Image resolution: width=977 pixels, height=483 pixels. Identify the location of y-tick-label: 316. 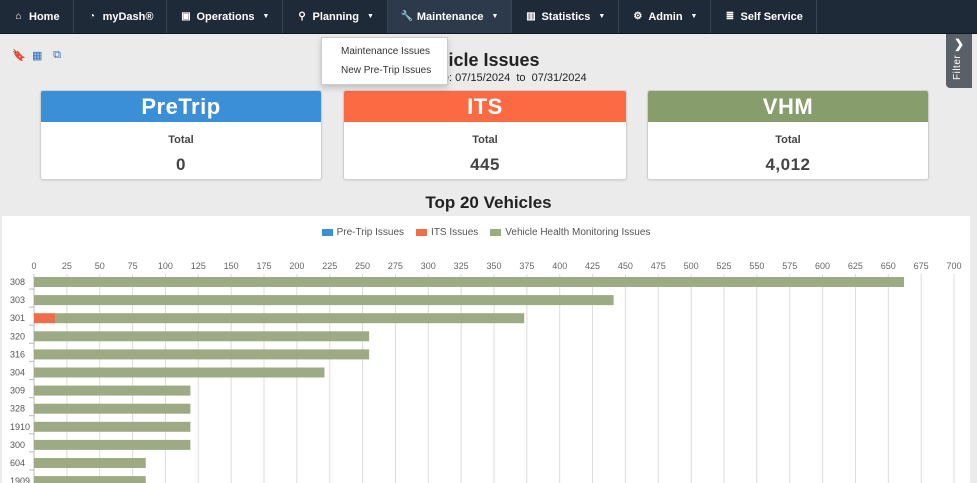
(17, 354).